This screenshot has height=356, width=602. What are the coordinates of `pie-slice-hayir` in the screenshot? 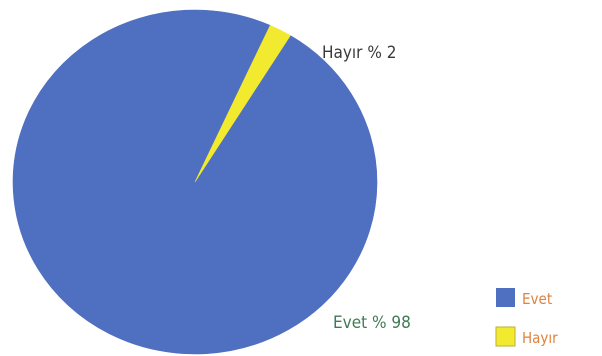 It's located at (242, 103).